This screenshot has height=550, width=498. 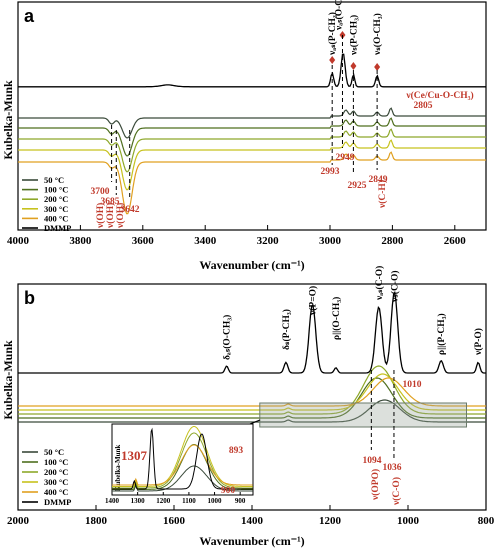 I want to click on panel-b-x-ticks: 2000 1800 1600 1400 1200 1000 800, so click(x=251, y=516).